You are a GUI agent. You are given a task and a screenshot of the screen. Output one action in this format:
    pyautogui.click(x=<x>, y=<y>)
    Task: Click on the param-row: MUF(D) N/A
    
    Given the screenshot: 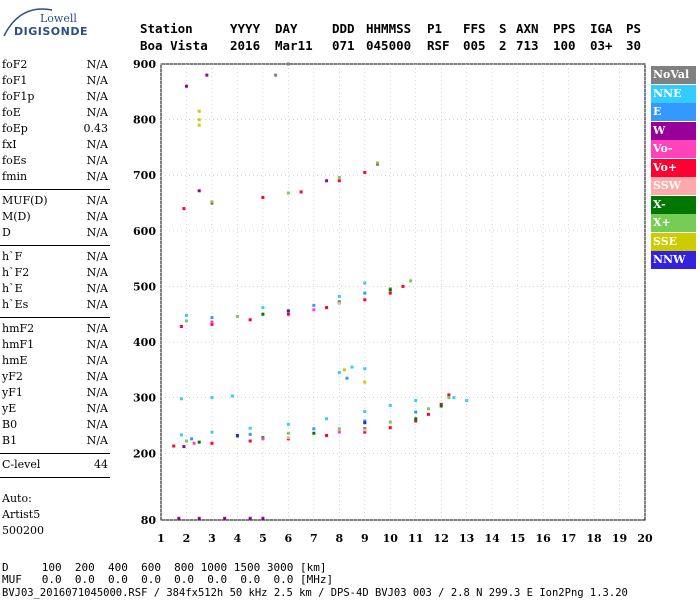 What is the action you would take?
    pyautogui.click(x=55, y=202)
    